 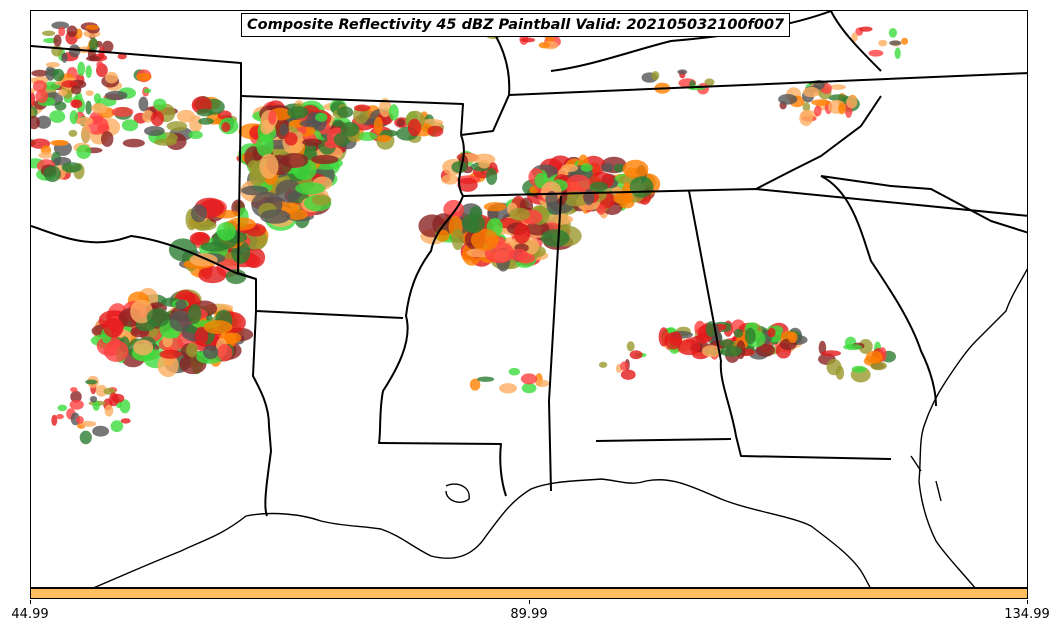 What do you see at coordinates (878, 291) in the screenshot?
I see `border-ga-sc` at bounding box center [878, 291].